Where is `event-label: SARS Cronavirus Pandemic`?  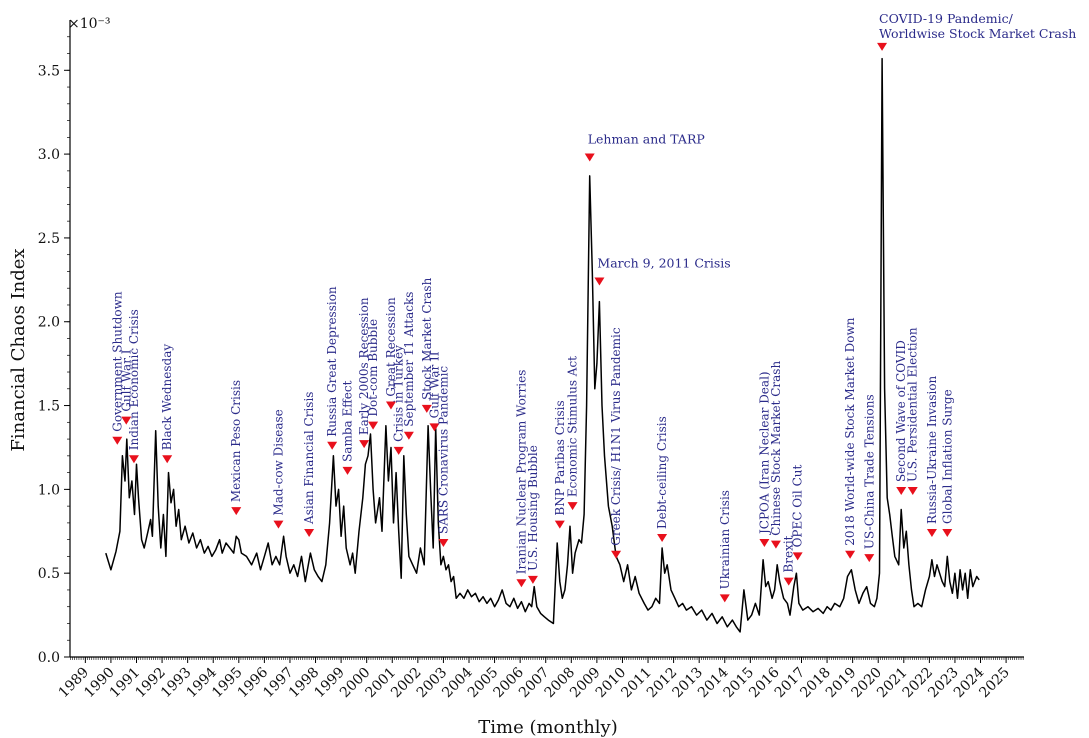
event-label: SARS Cronavirus Pandemic is located at coordinates (443, 450).